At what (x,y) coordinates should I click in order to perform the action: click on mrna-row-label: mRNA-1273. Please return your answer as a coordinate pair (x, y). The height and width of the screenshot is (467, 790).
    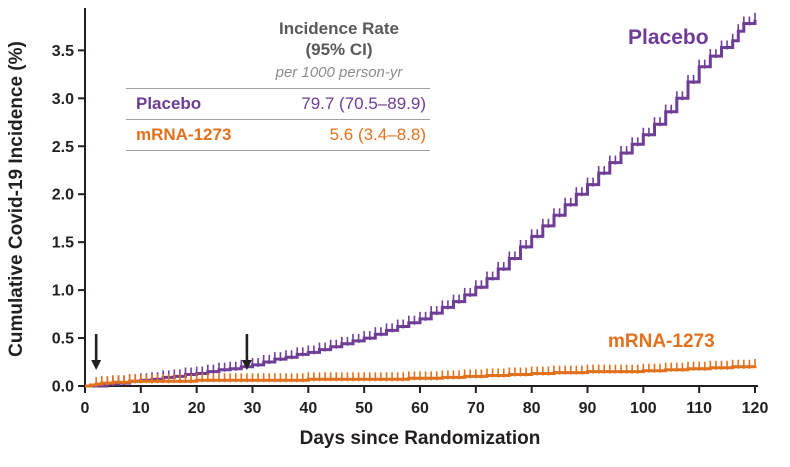
    Looking at the image, I should click on (184, 134).